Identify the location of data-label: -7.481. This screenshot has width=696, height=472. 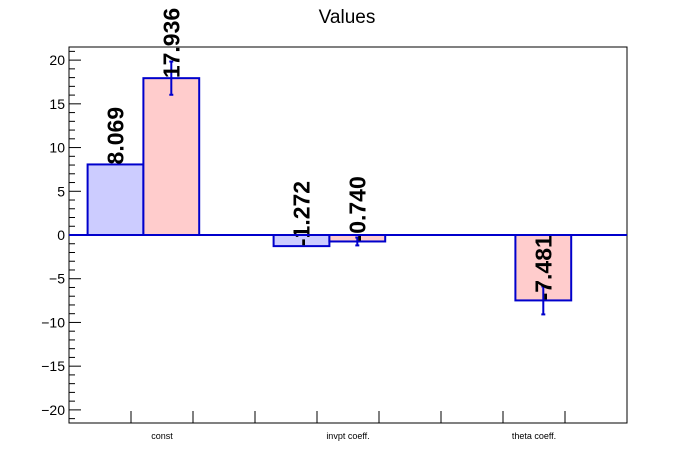
(543, 267).